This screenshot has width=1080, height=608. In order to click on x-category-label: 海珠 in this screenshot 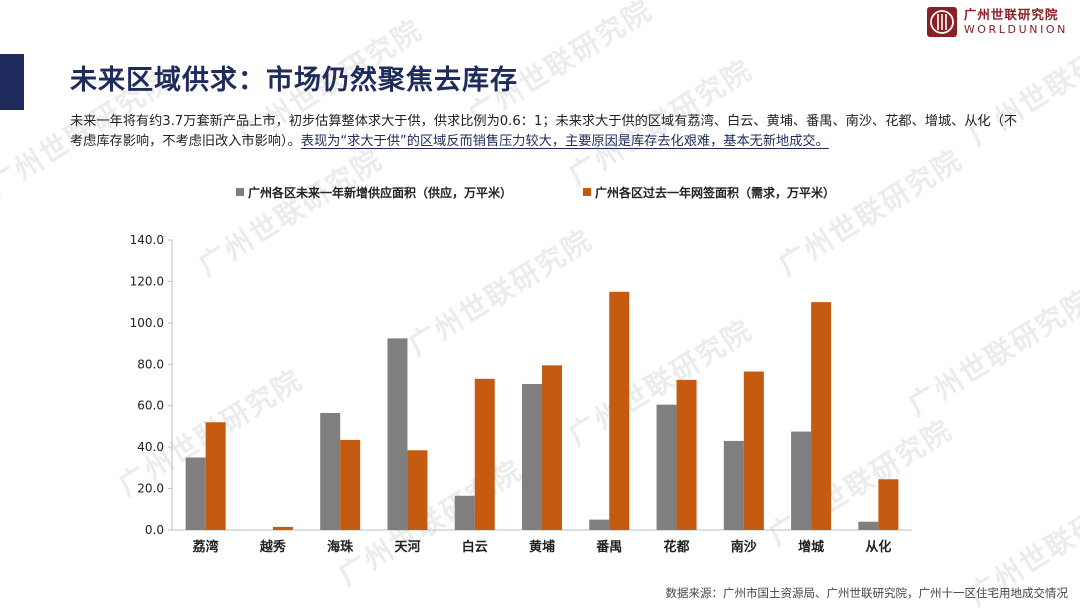, I will do `click(340, 547)`.